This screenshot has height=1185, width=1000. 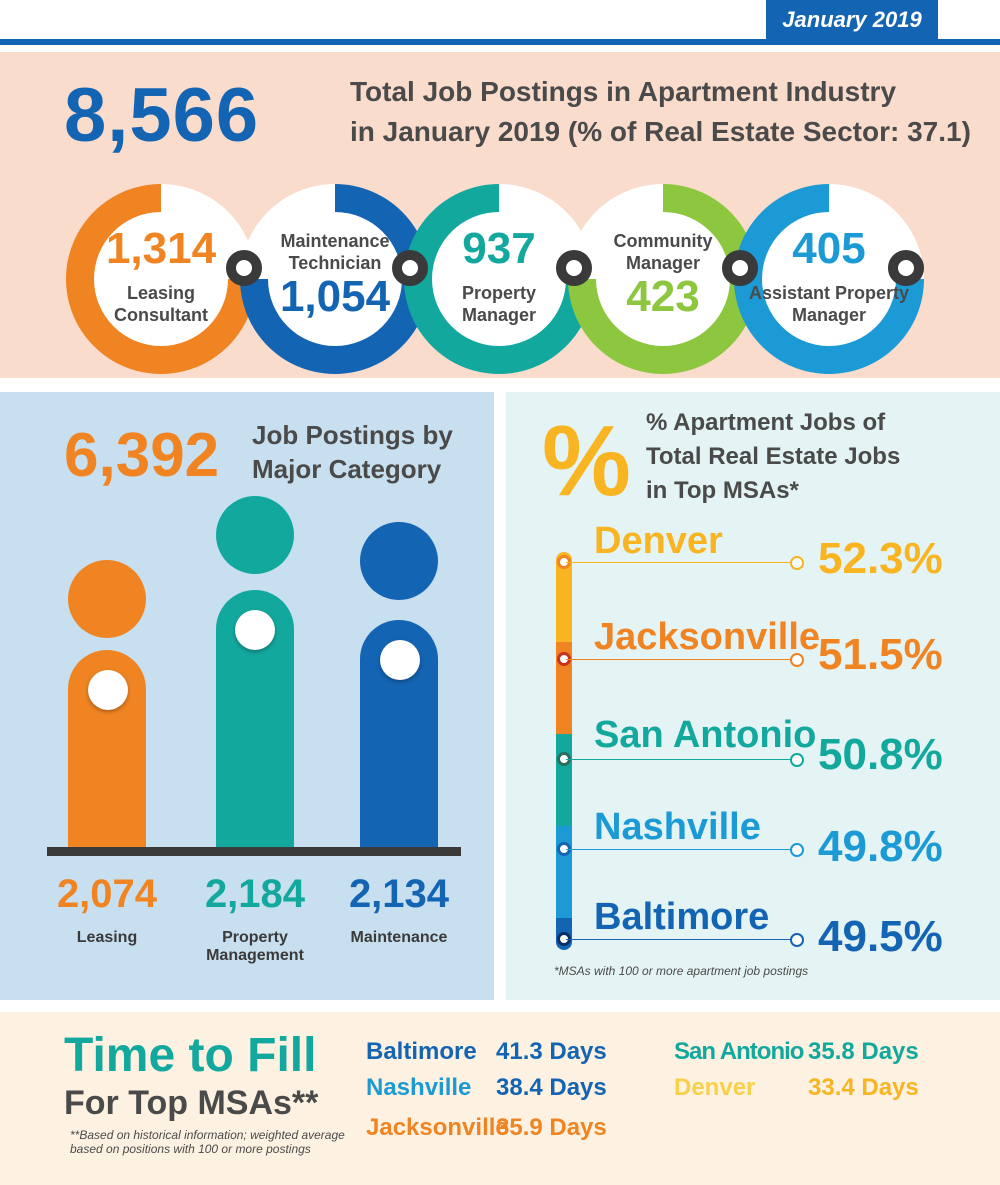 I want to click on msa-title-line1: % Apartment Jobs of, so click(x=766, y=422).